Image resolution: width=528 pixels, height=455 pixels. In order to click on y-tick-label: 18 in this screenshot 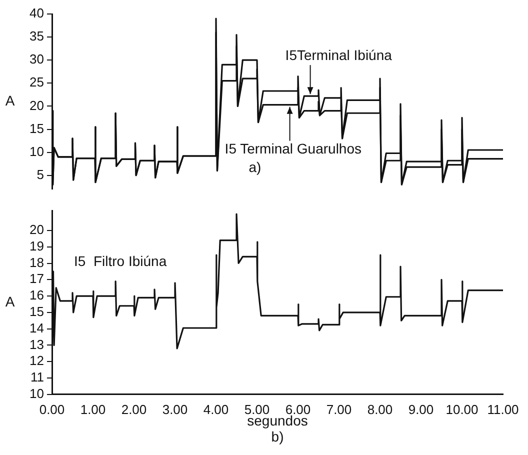, I will do `click(37, 262)`.